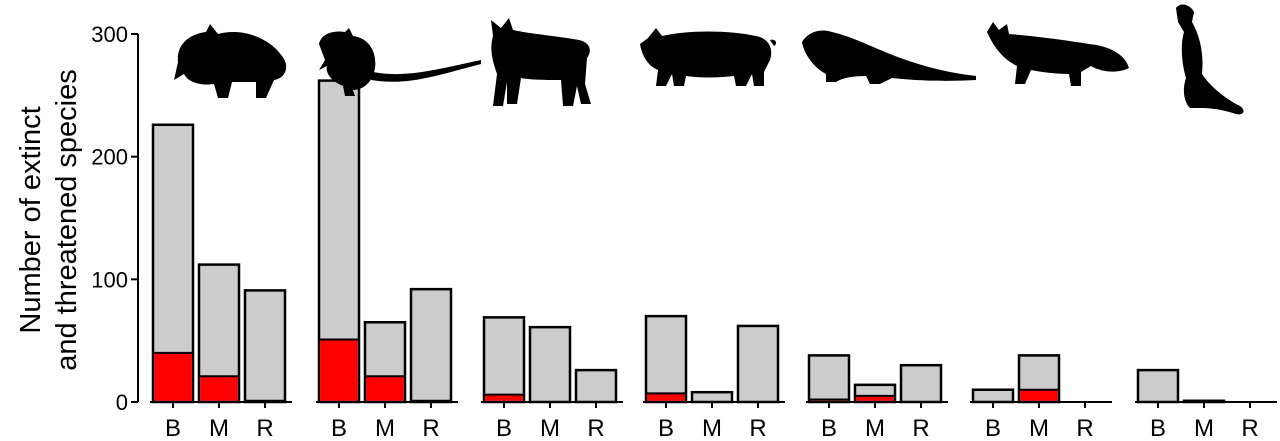 The height and width of the screenshot is (441, 1280). I want to click on stoat-icon-shape, so click(1210, 59).